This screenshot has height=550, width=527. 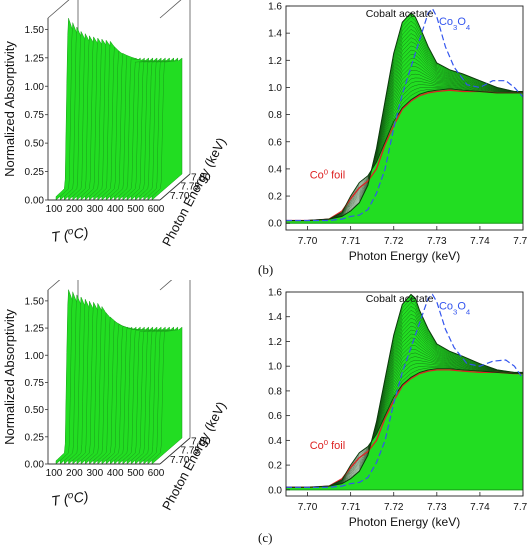 What do you see at coordinates (266, 269) in the screenshot?
I see `caption-b: (b)` at bounding box center [266, 269].